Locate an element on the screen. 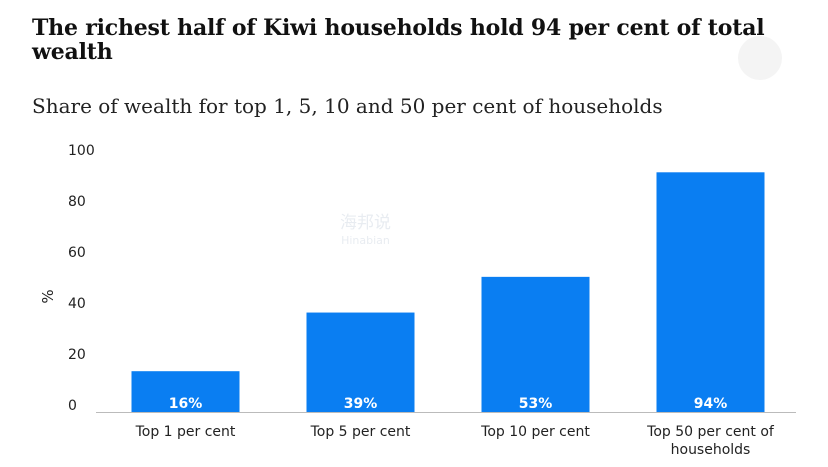  watermark-text: 海邦说 is located at coordinates (365, 223).